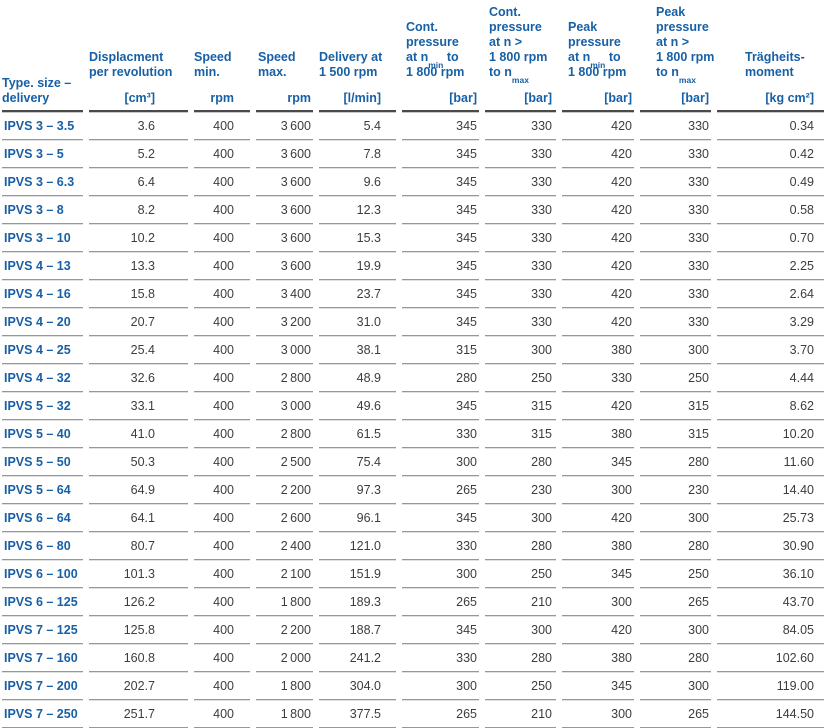  Describe the element at coordinates (770, 658) in the screenshot. I see `cell-inertia: 102.60` at that location.